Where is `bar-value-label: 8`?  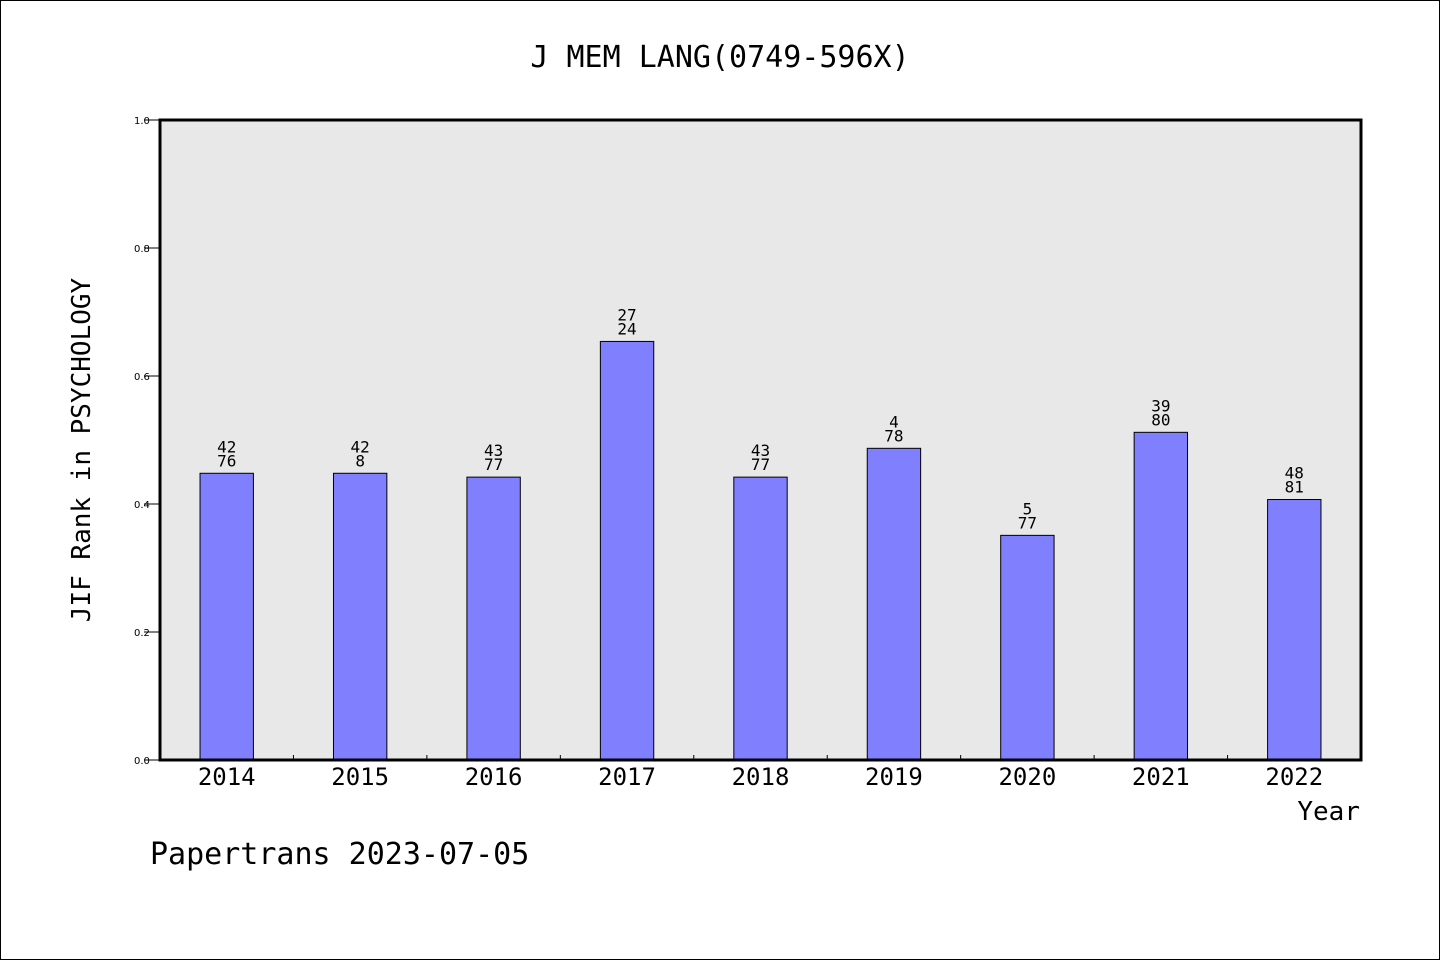
bar-value-label: 8 is located at coordinates (360, 460).